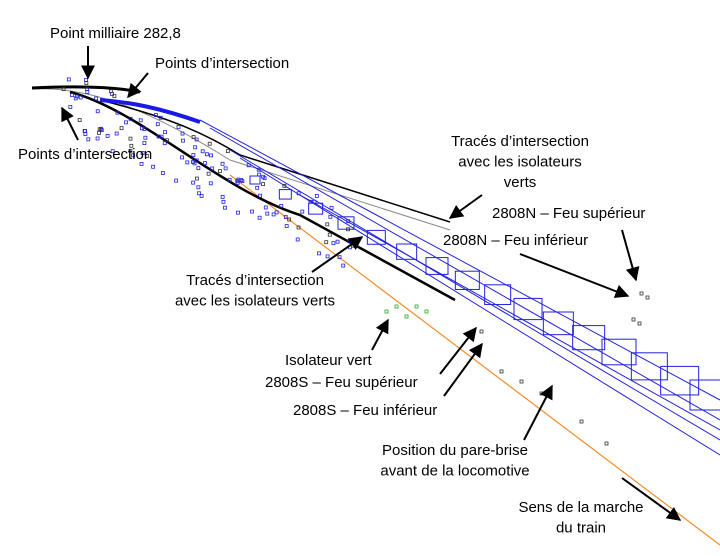  What do you see at coordinates (222, 63) in the screenshot?
I see `label: Points d’intersection` at bounding box center [222, 63].